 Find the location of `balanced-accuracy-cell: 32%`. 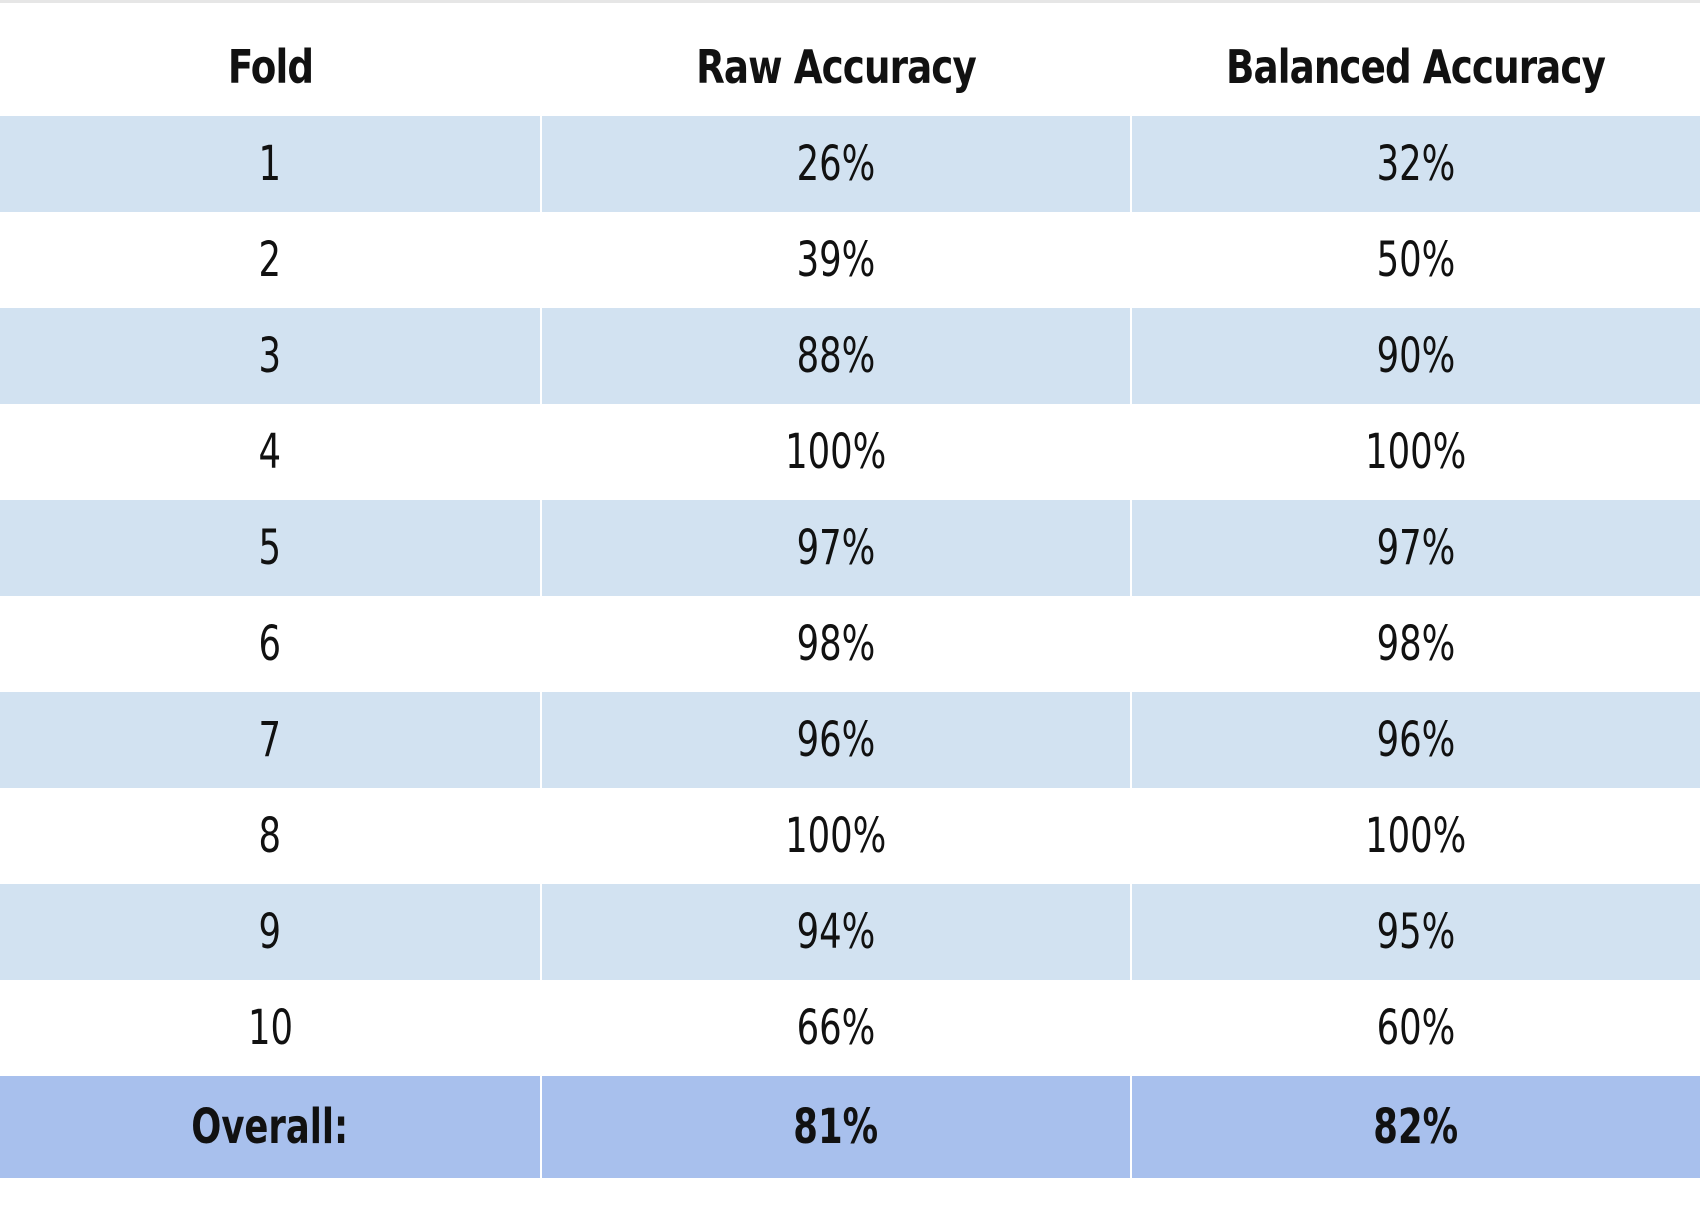

balanced-accuracy-cell: 32% is located at coordinates (1415, 164).